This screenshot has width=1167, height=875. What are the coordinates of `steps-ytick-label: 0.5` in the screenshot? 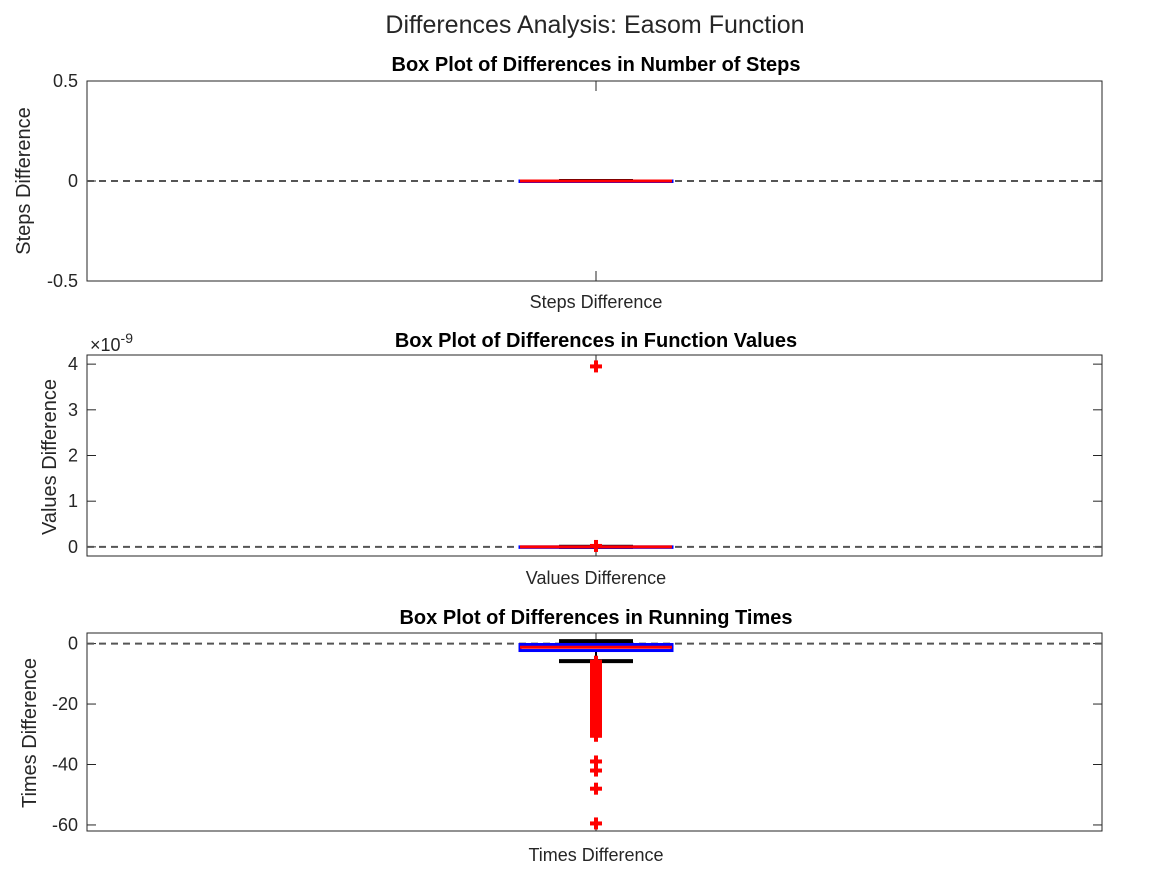 It's located at (65, 81).